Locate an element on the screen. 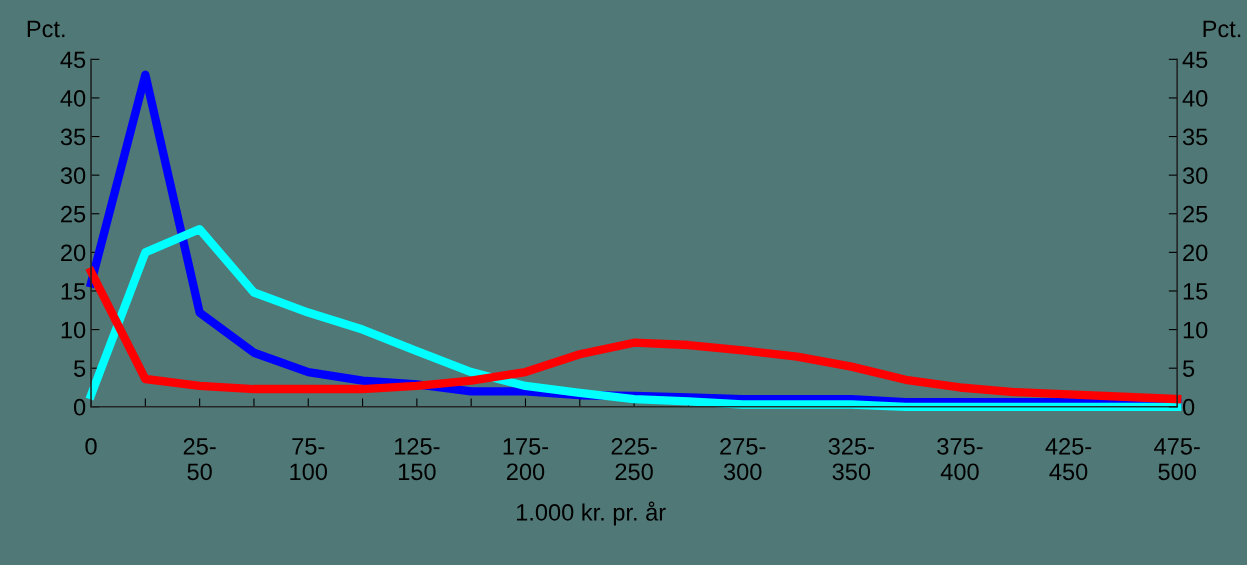 Image resolution: width=1247 pixels, height=565 pixels. x-tick-label: 125- 150 is located at coordinates (417, 459).